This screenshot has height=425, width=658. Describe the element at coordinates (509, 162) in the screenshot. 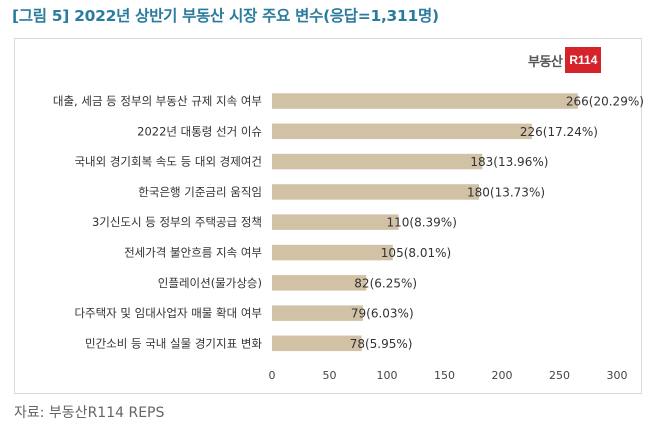

I see `data-label: 183(13.96%)` at that location.